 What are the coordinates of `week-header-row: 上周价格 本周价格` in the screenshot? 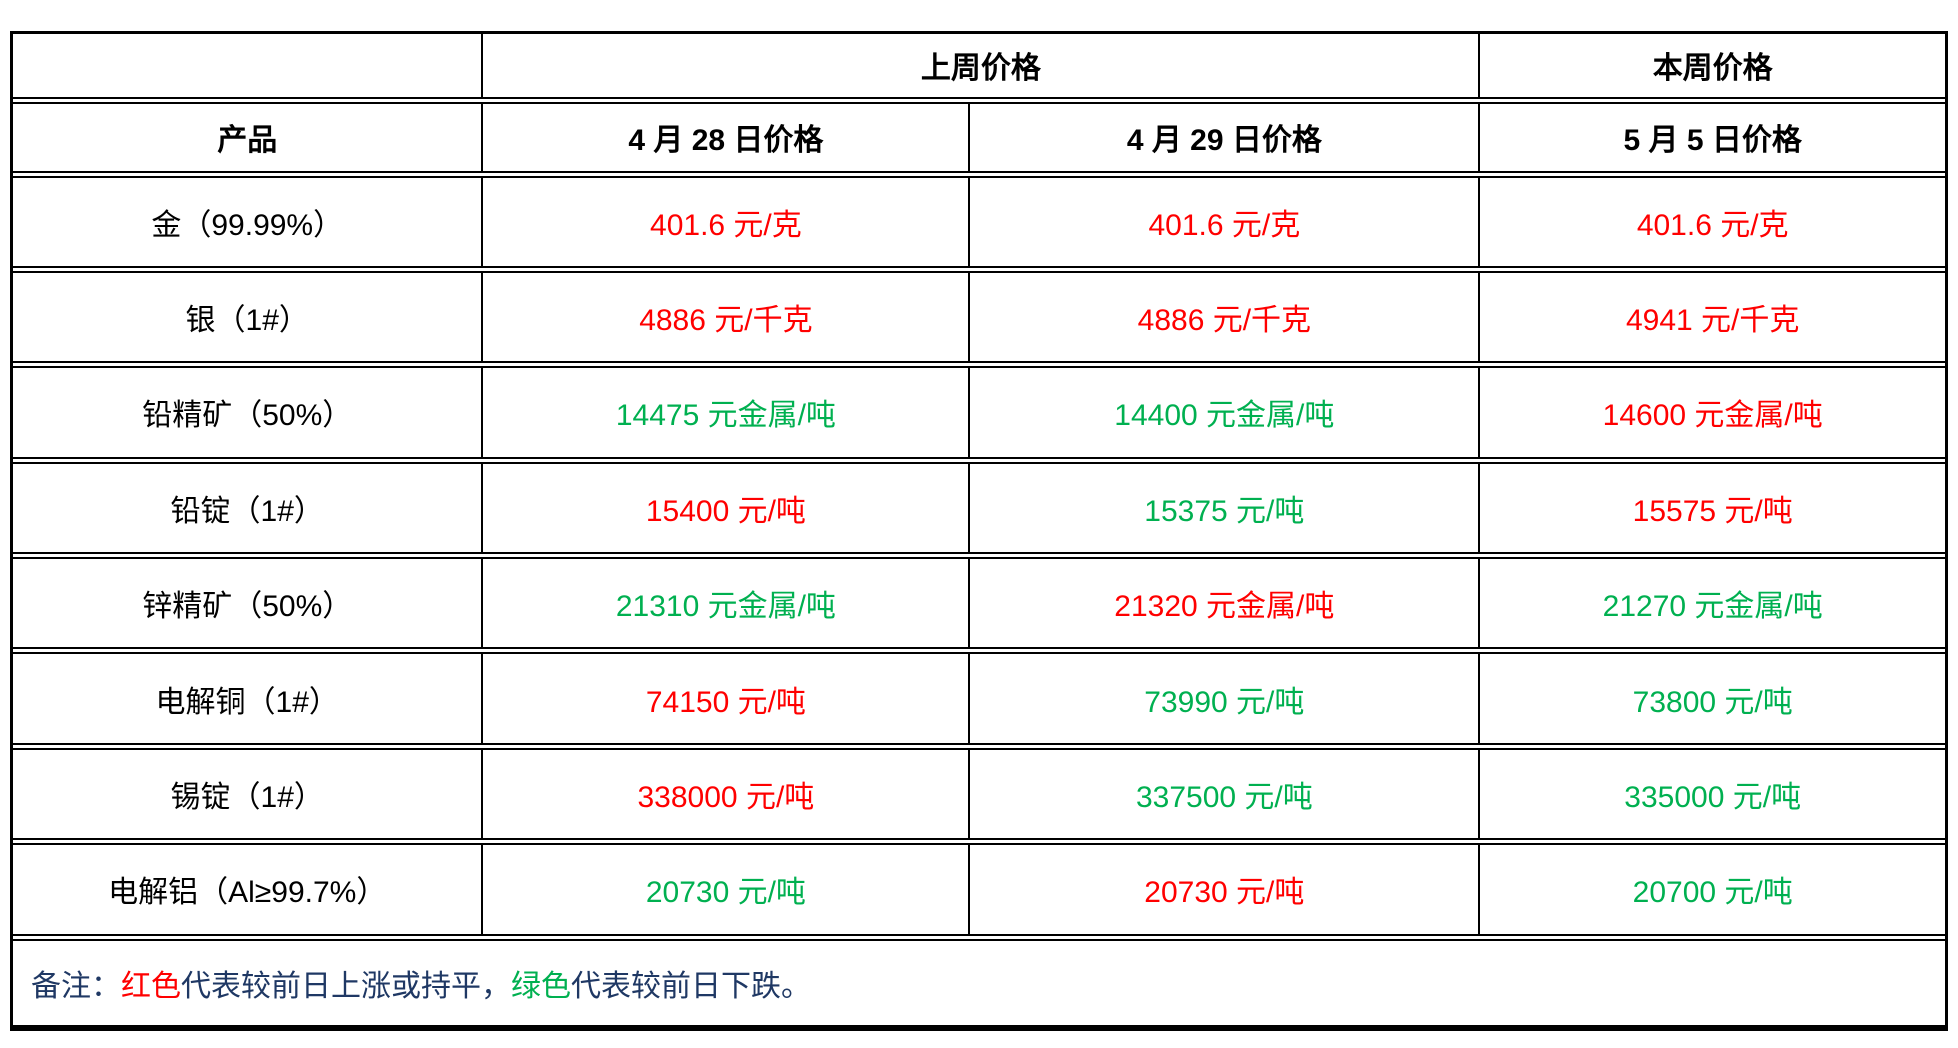 It's located at (979, 67).